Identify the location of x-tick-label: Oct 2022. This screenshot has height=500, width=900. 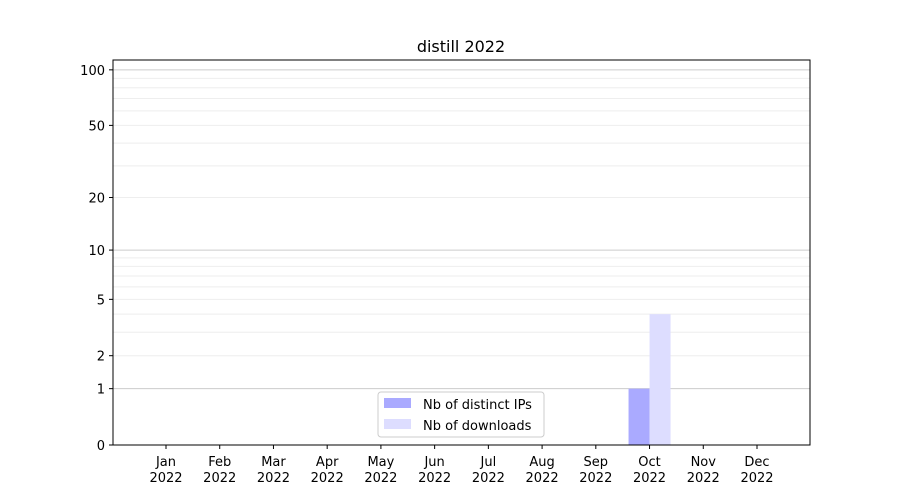
(649, 470).